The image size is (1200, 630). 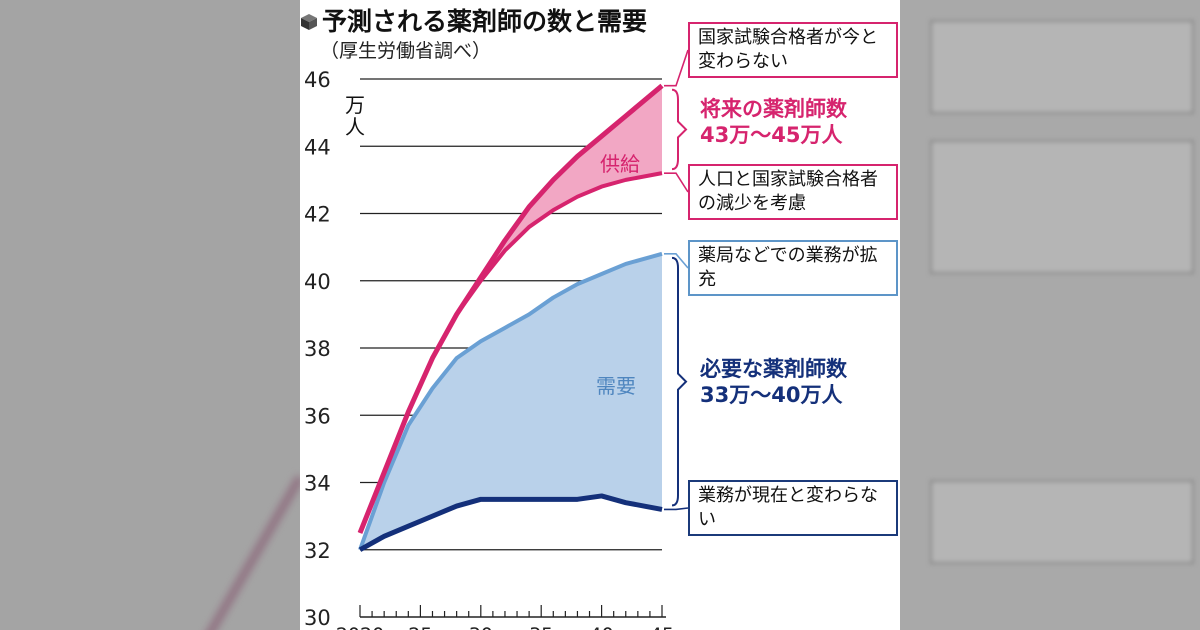 I want to click on y-tick-label: 34, so click(x=317, y=484).